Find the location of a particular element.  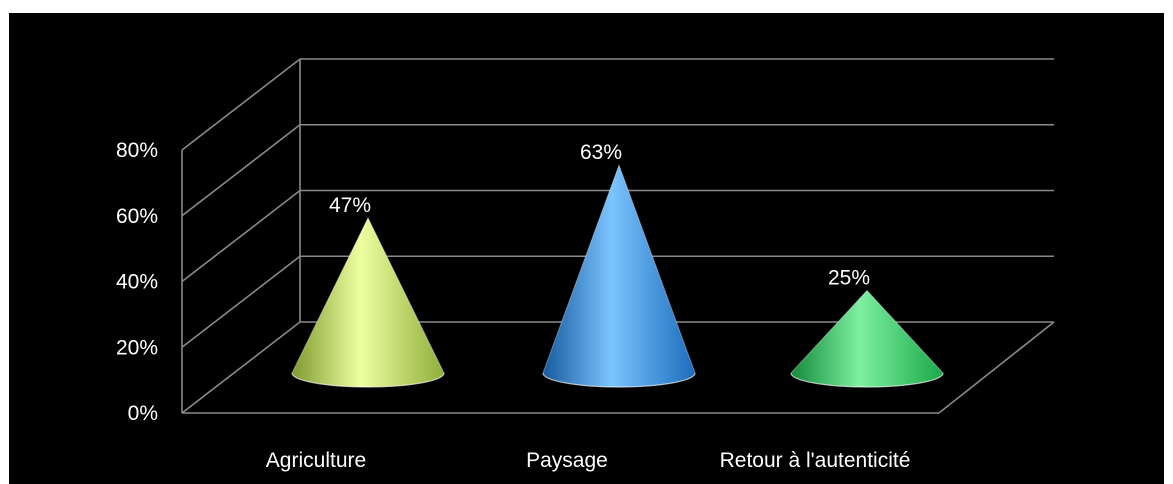

cone-paysage is located at coordinates (619, 276).